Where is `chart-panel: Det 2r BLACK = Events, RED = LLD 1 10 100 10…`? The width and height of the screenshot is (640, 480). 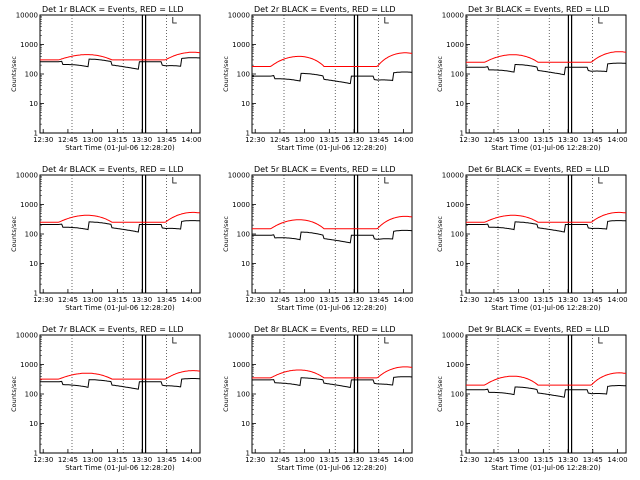 chart-panel: Det 2r BLACK = Events, RED = LLD 1 10 100 10… is located at coordinates (318, 78).